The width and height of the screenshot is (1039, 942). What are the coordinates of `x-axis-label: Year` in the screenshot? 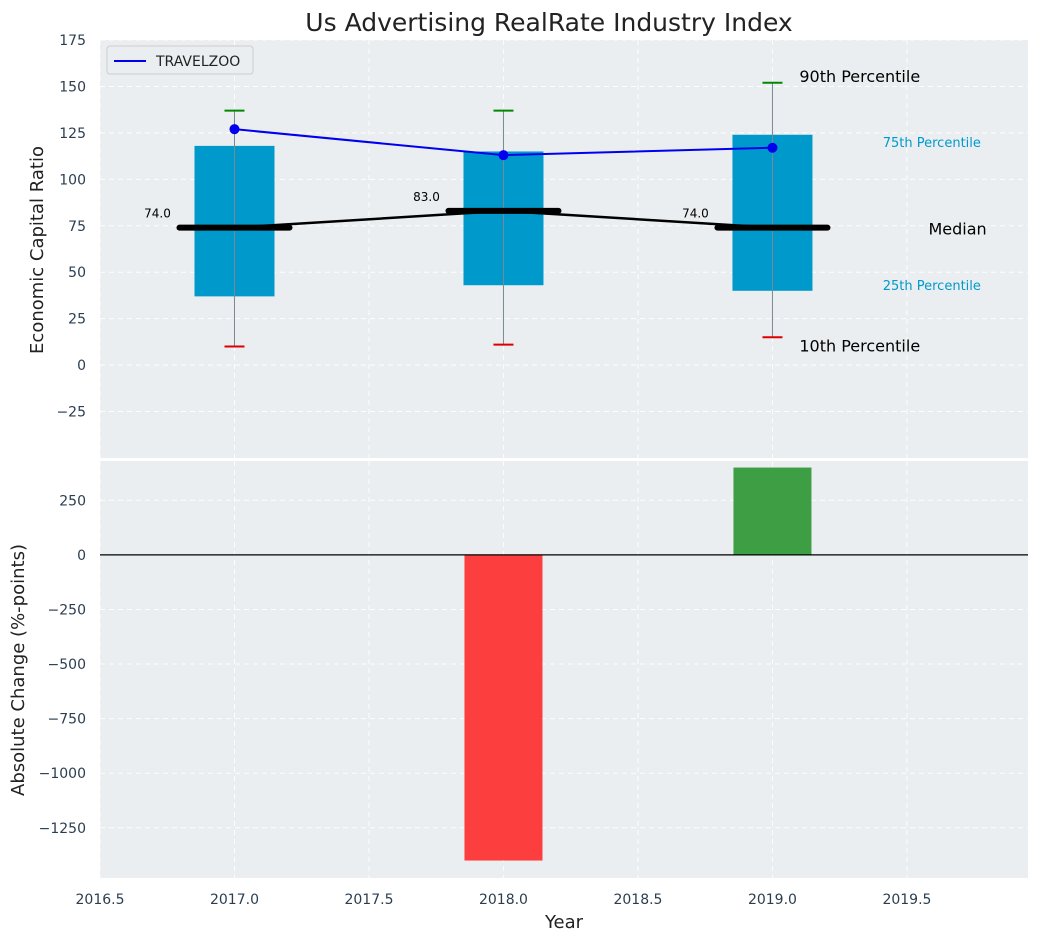 It's located at (564, 922).